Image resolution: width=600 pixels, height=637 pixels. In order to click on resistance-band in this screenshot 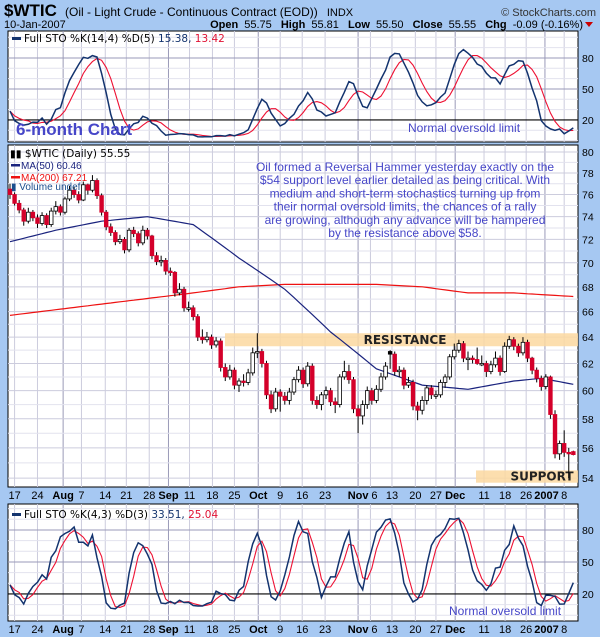, I will do `click(401, 340)`.